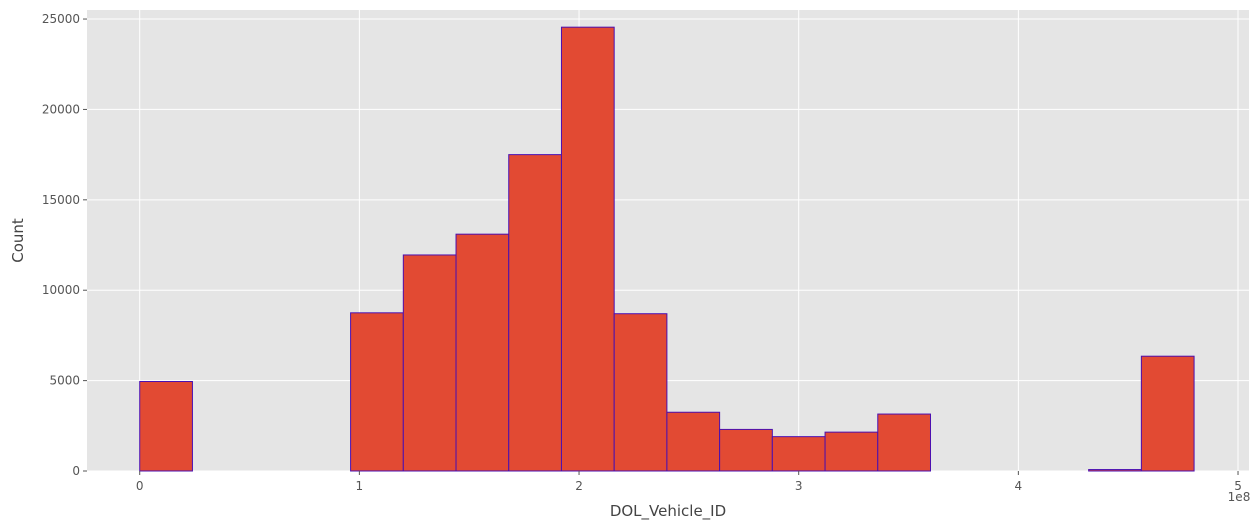  I want to click on y-tick-label: 10000, so click(61, 290).